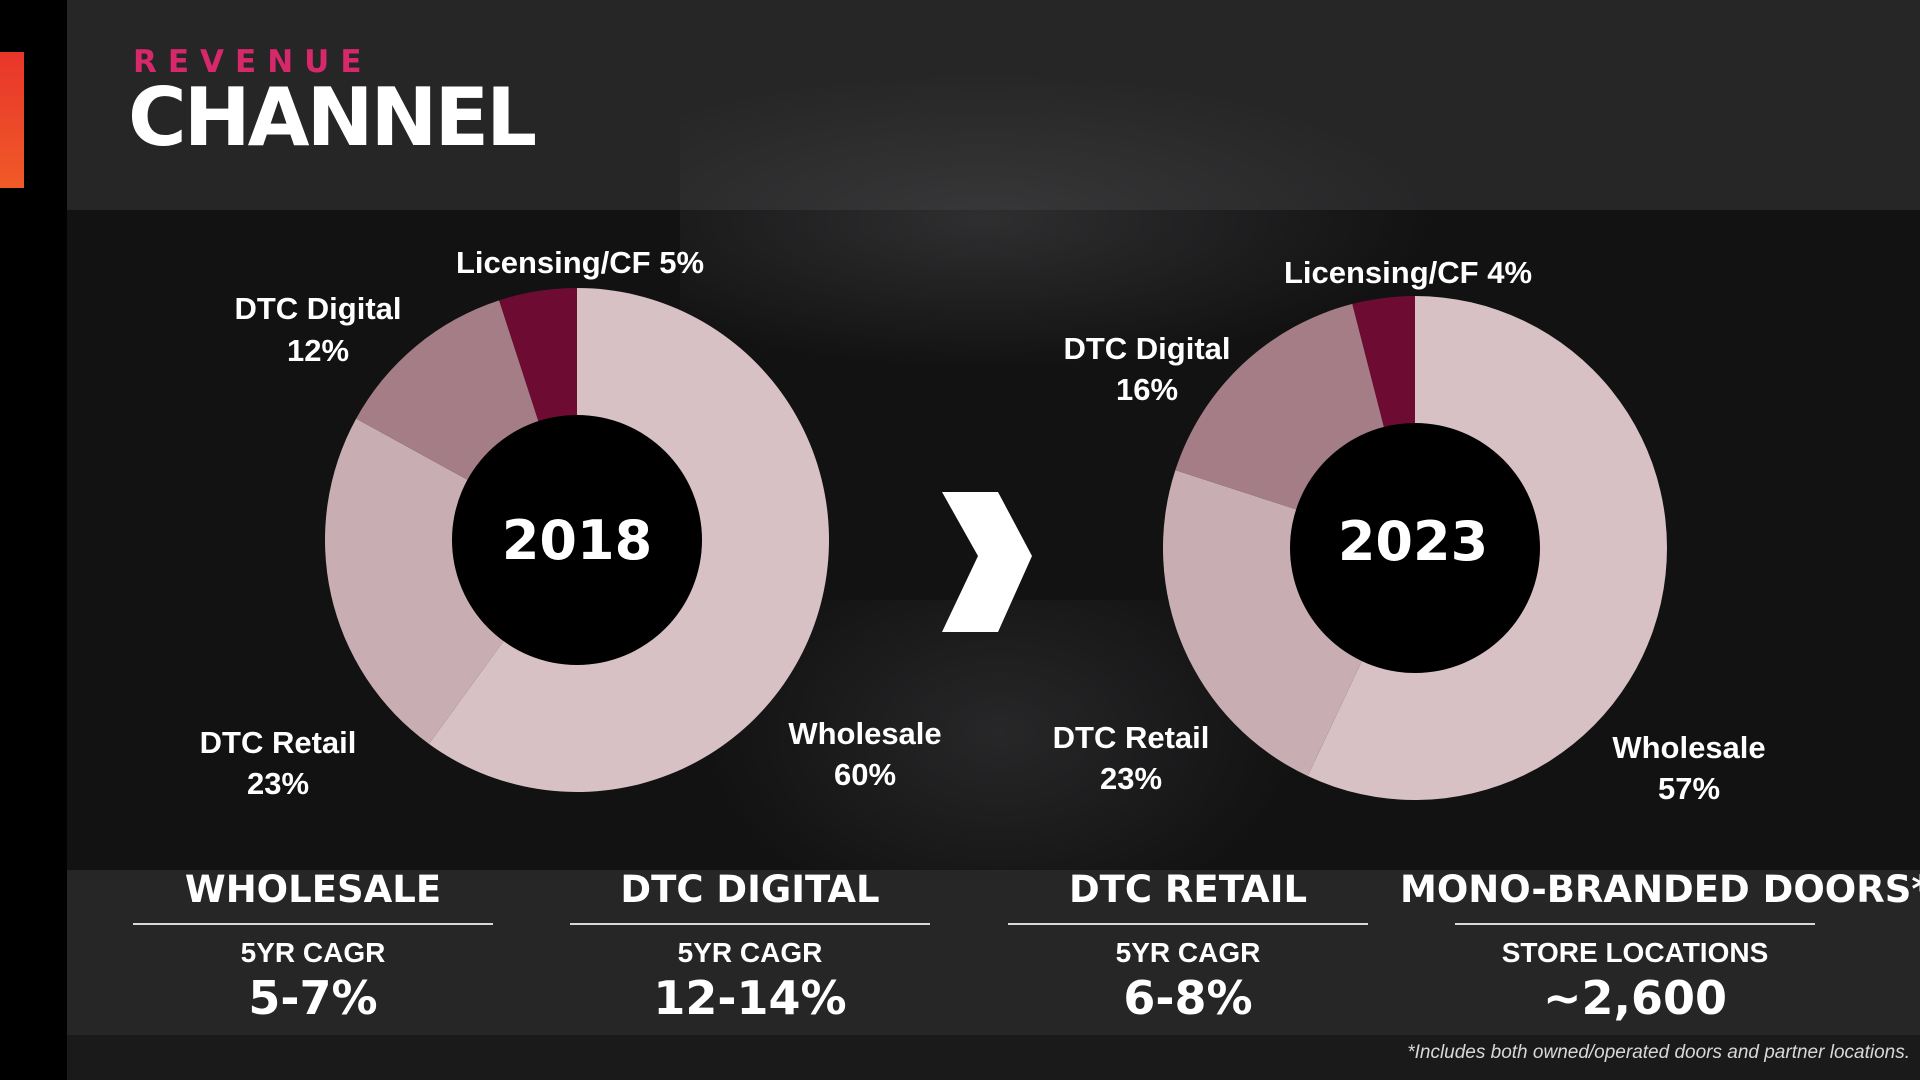 The image size is (1920, 1080). I want to click on slice-value-retail-2018: 23%, so click(278, 783).